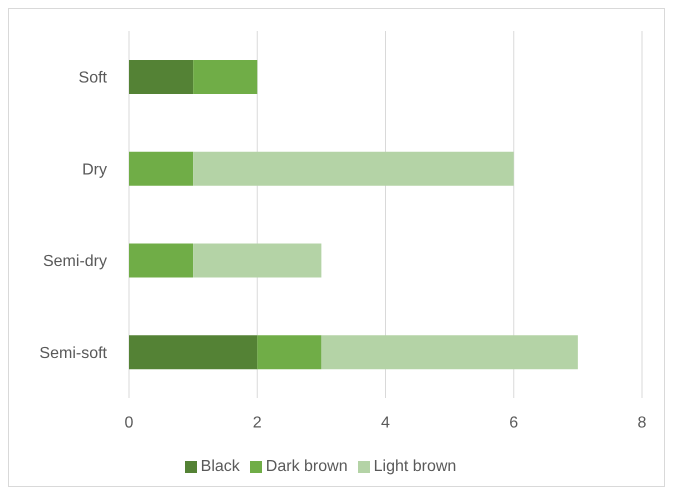  Describe the element at coordinates (257, 423) in the screenshot. I see `x-tick-label: 2` at that location.